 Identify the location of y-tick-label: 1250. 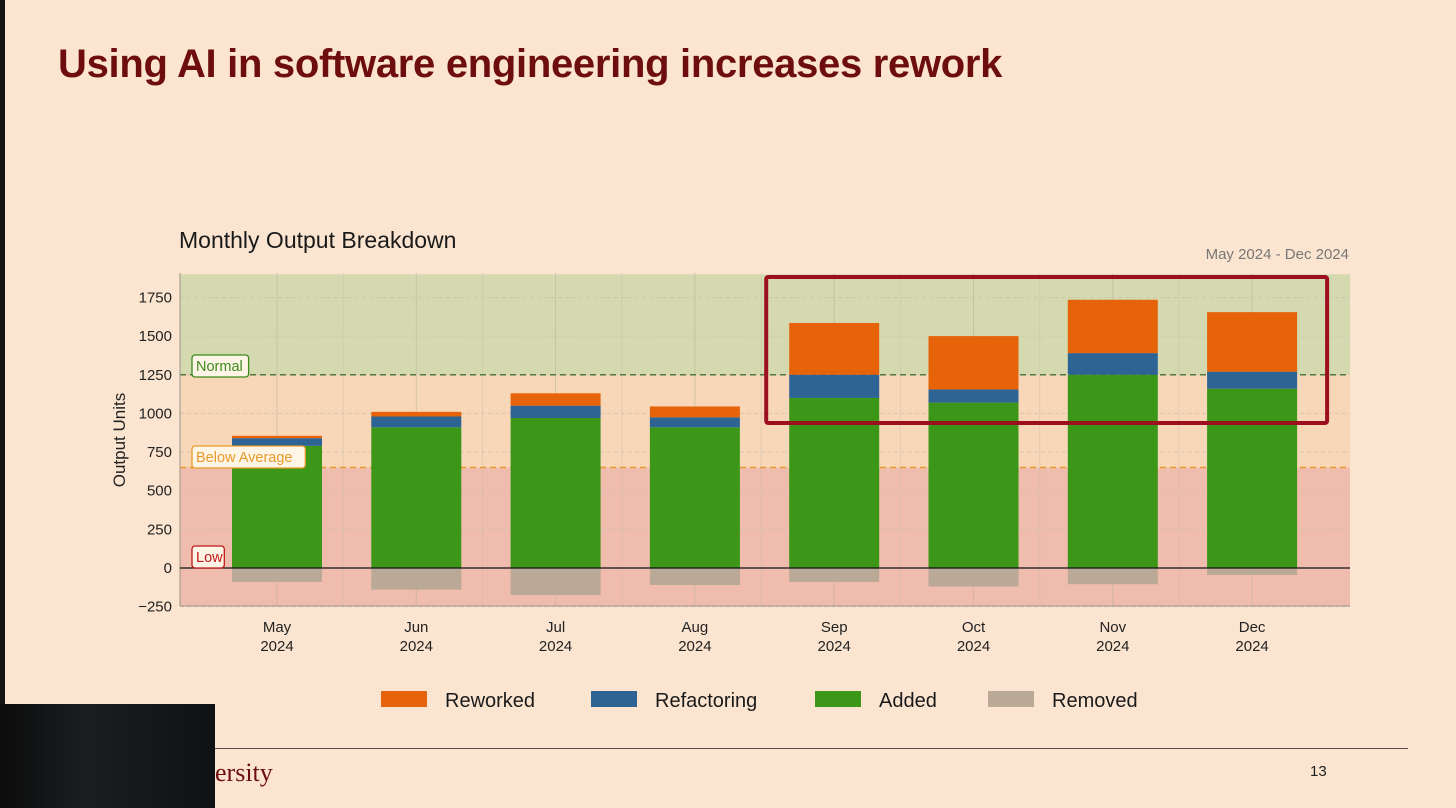
(155, 375).